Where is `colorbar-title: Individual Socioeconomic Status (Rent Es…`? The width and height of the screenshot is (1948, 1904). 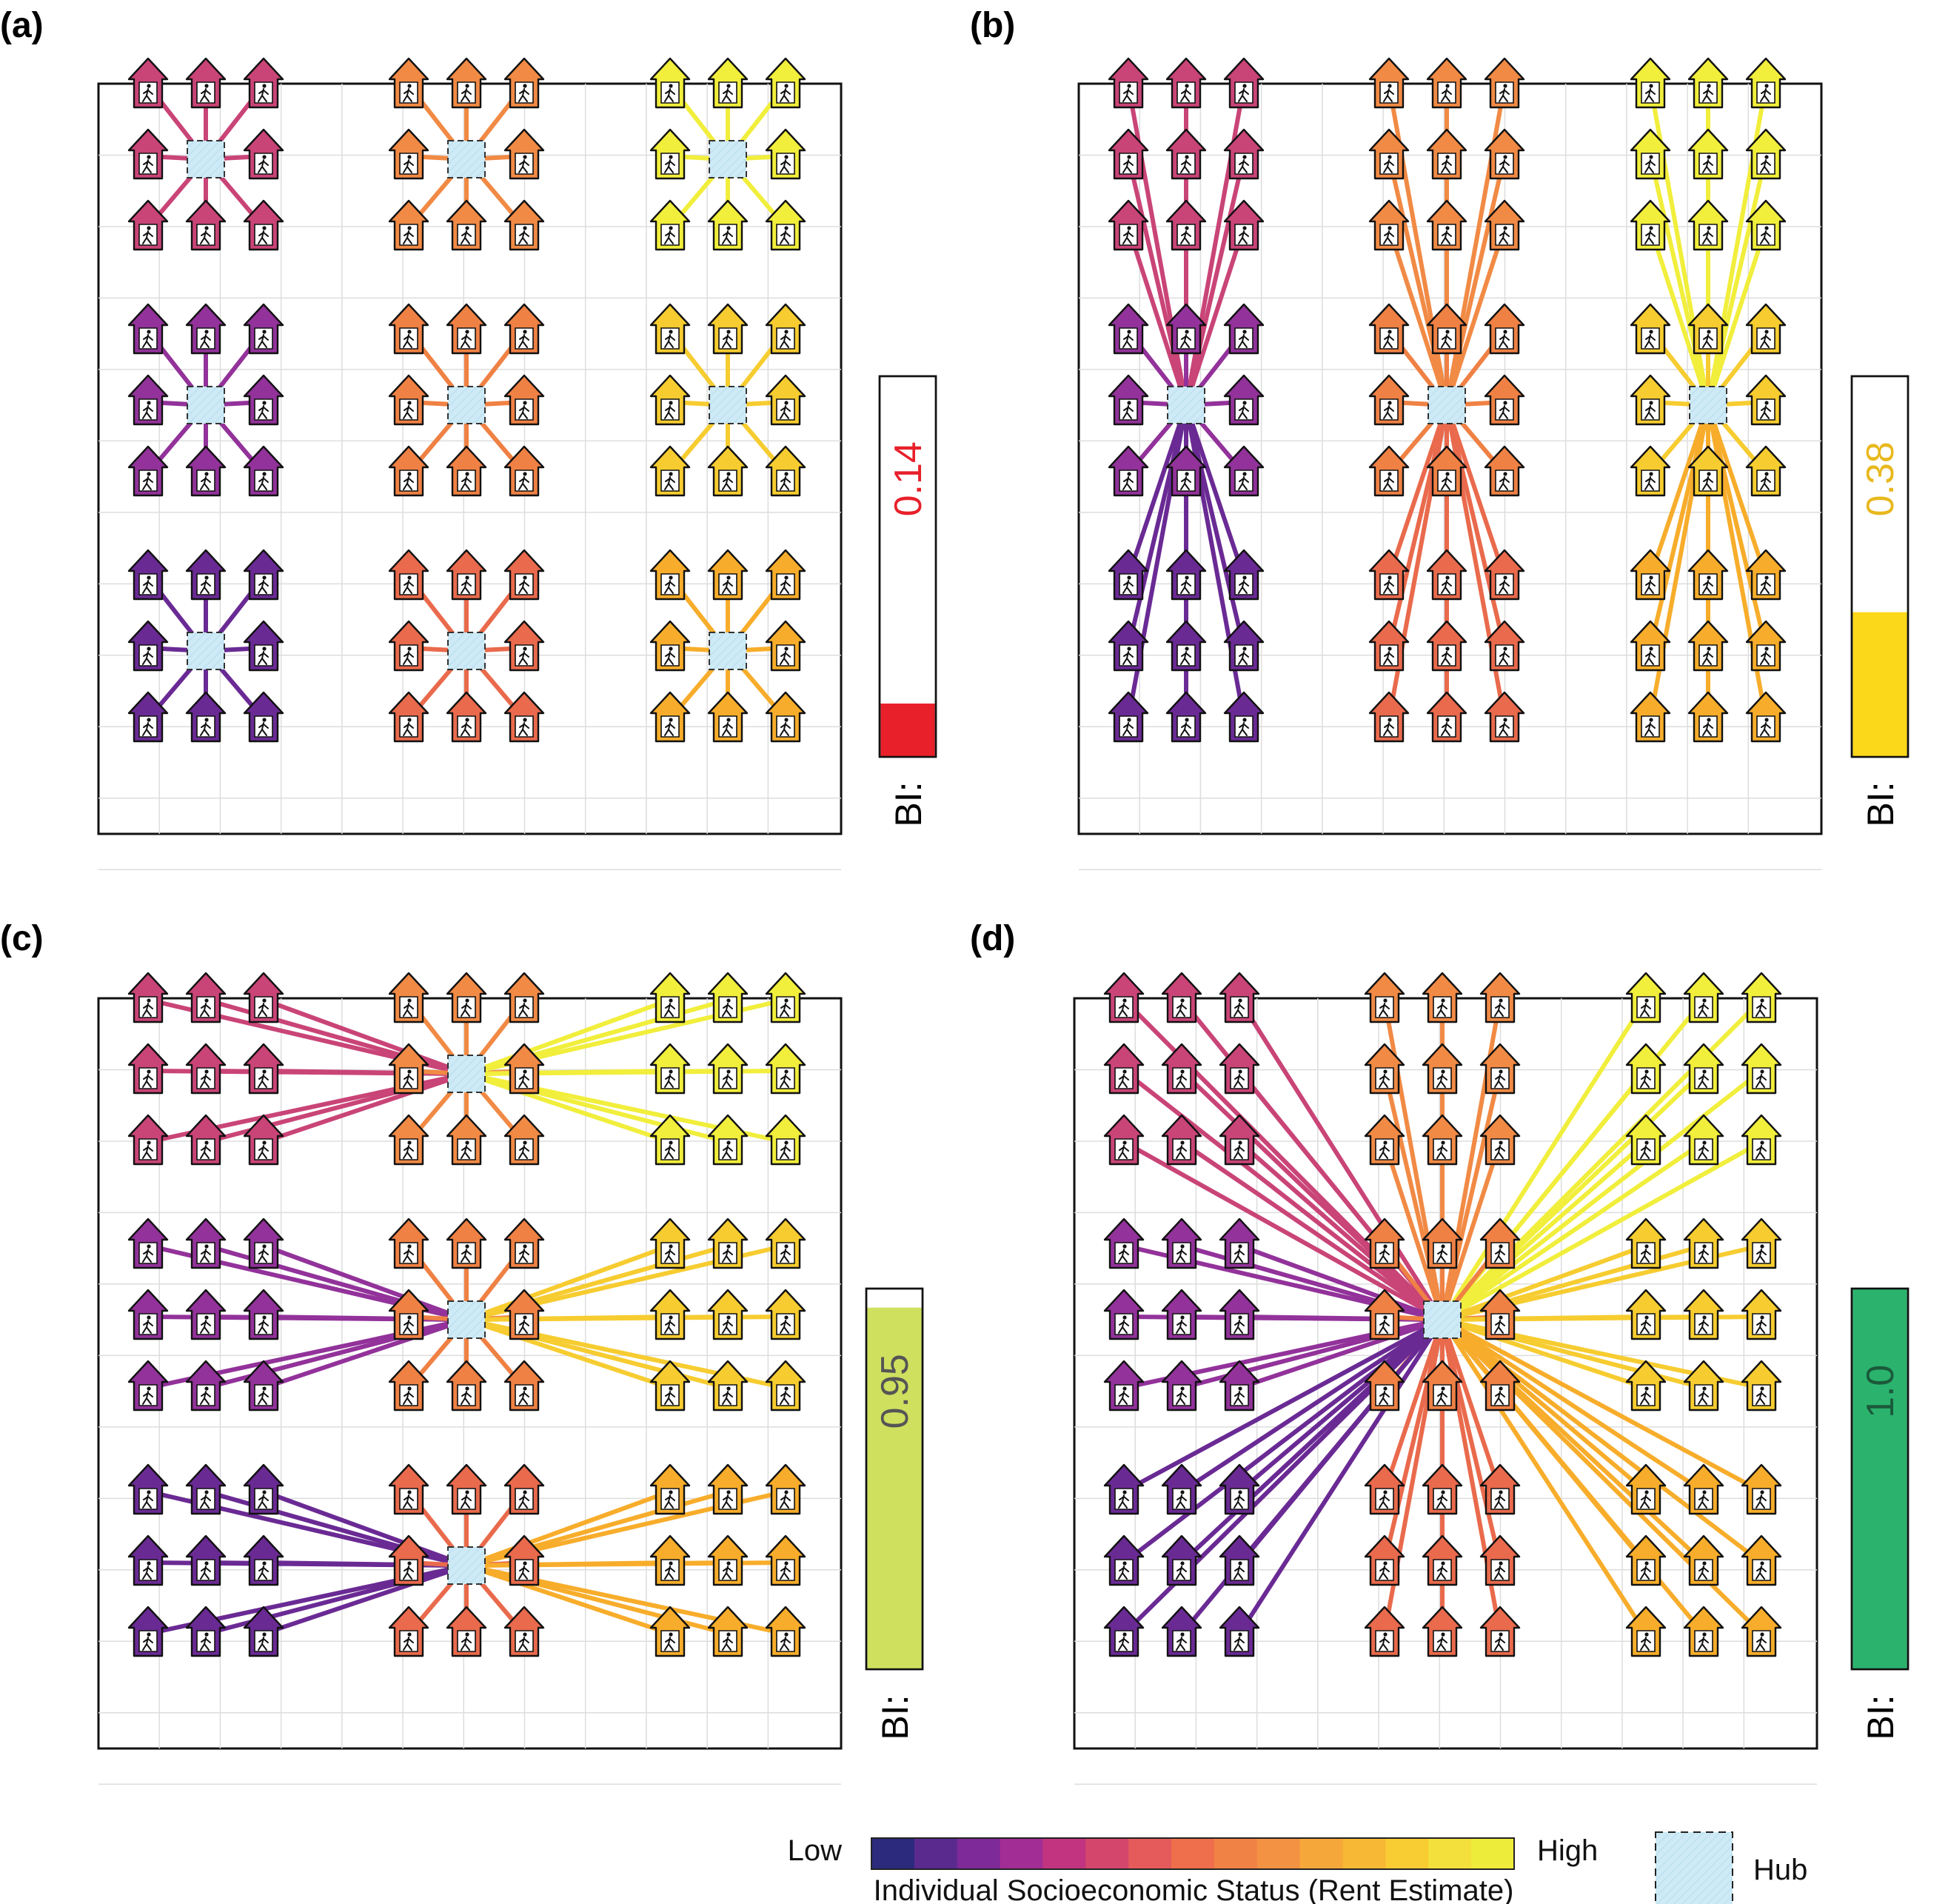 colorbar-title: Individual Socioeconomic Status (Rent Es… is located at coordinates (1194, 1889).